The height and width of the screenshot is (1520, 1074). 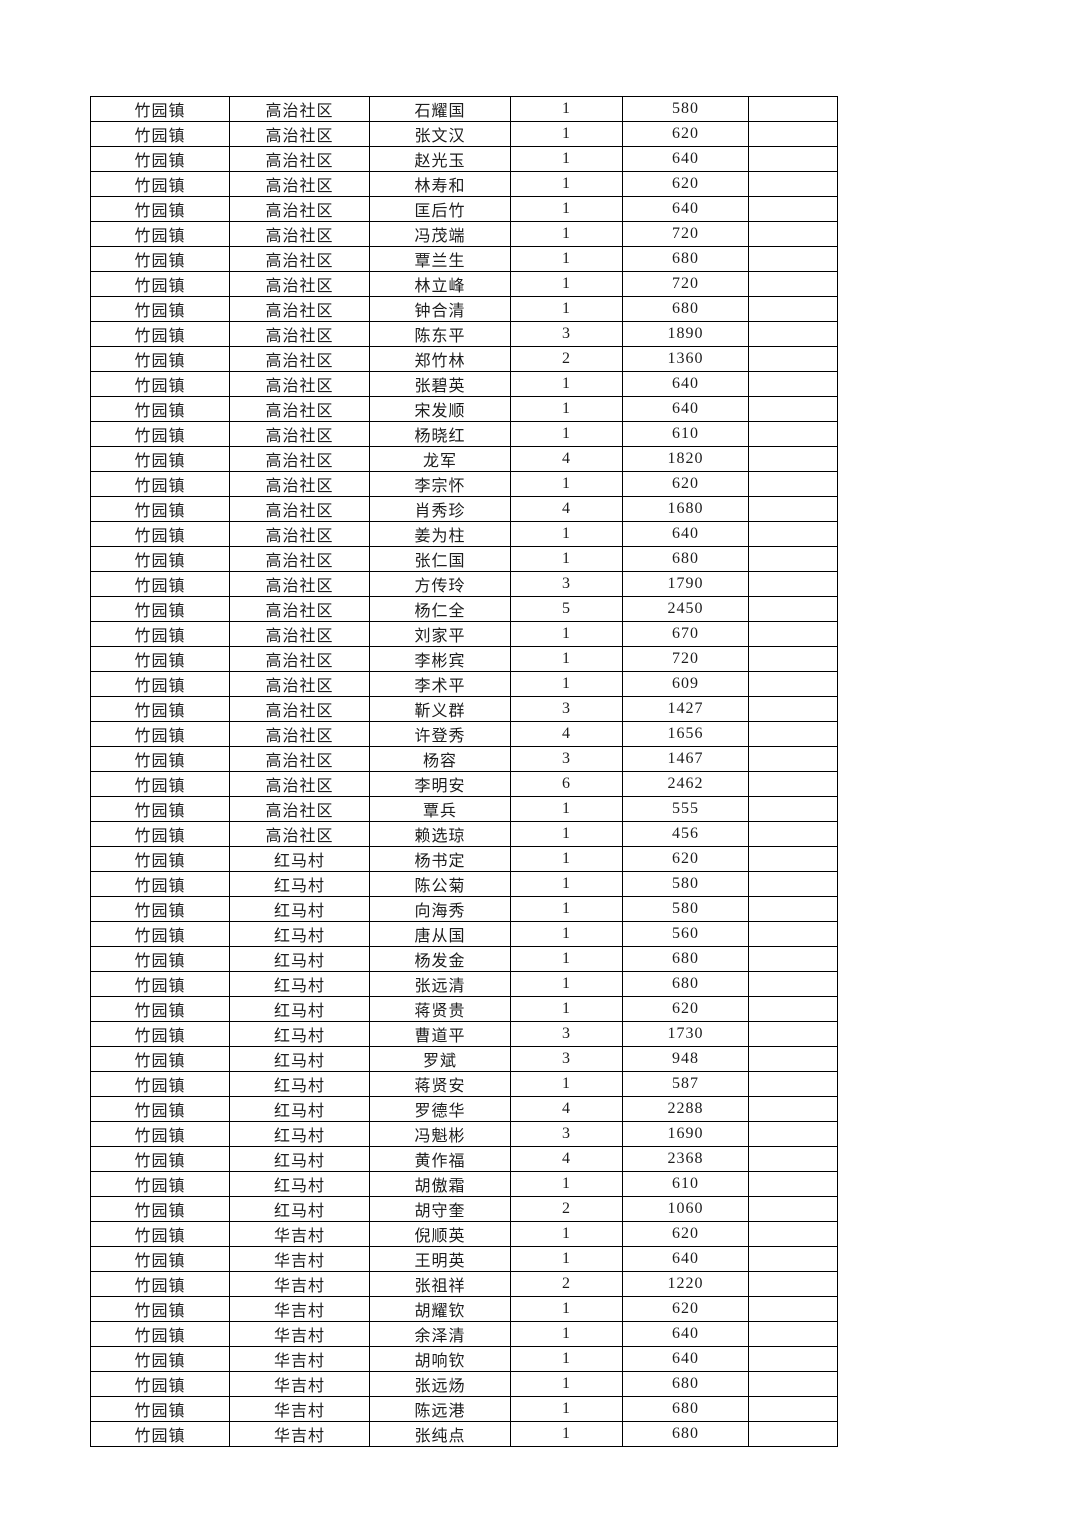 What do you see at coordinates (685, 734) in the screenshot?
I see `cell-amount: 1656` at bounding box center [685, 734].